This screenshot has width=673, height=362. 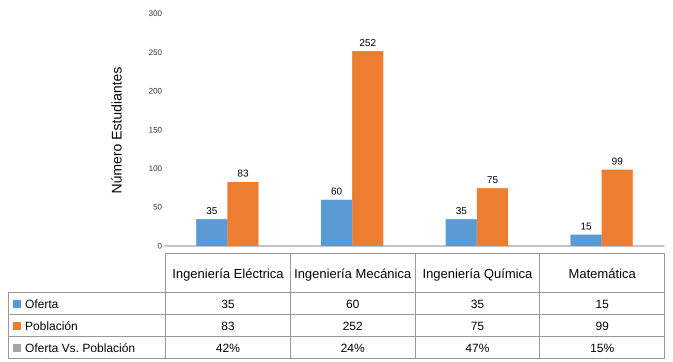 What do you see at coordinates (87, 325) in the screenshot?
I see `legend-label: Población` at bounding box center [87, 325].